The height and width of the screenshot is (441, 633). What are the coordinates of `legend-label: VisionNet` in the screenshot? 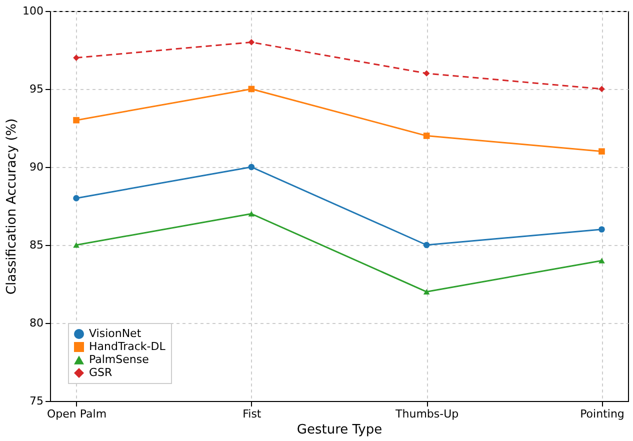 It's located at (115, 333).